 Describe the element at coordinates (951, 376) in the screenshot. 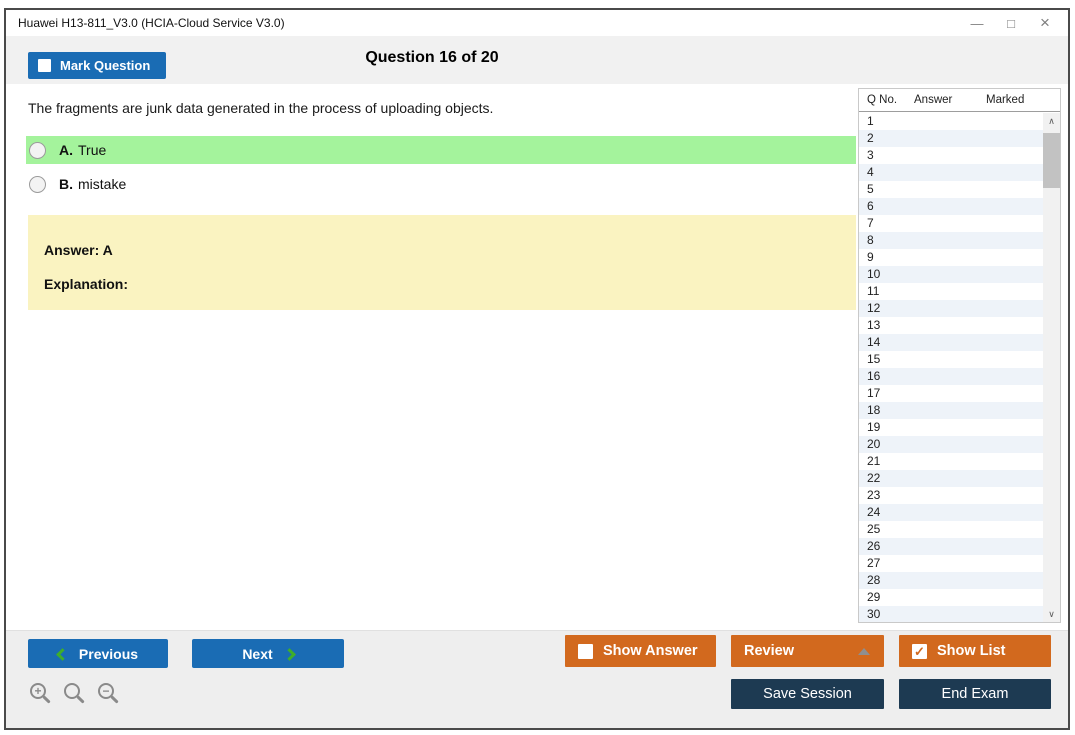

I see `question-list-row: 16` at that location.